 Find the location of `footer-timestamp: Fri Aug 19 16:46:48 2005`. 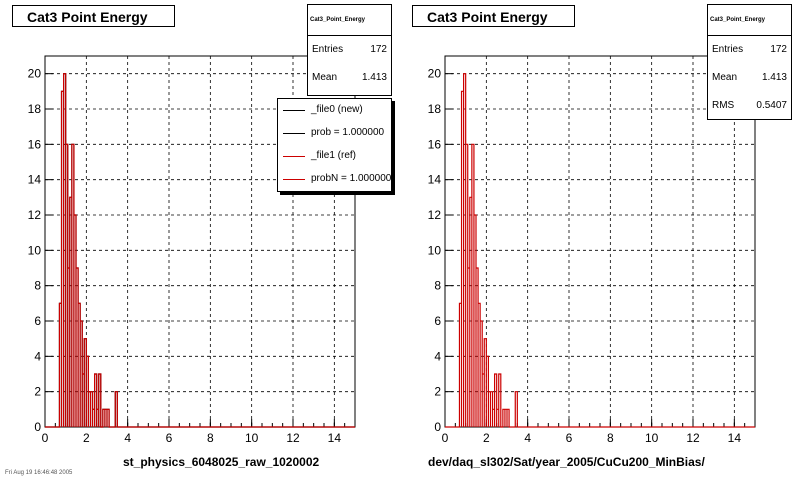

footer-timestamp: Fri Aug 19 16:46:48 2005 is located at coordinates (39, 473).